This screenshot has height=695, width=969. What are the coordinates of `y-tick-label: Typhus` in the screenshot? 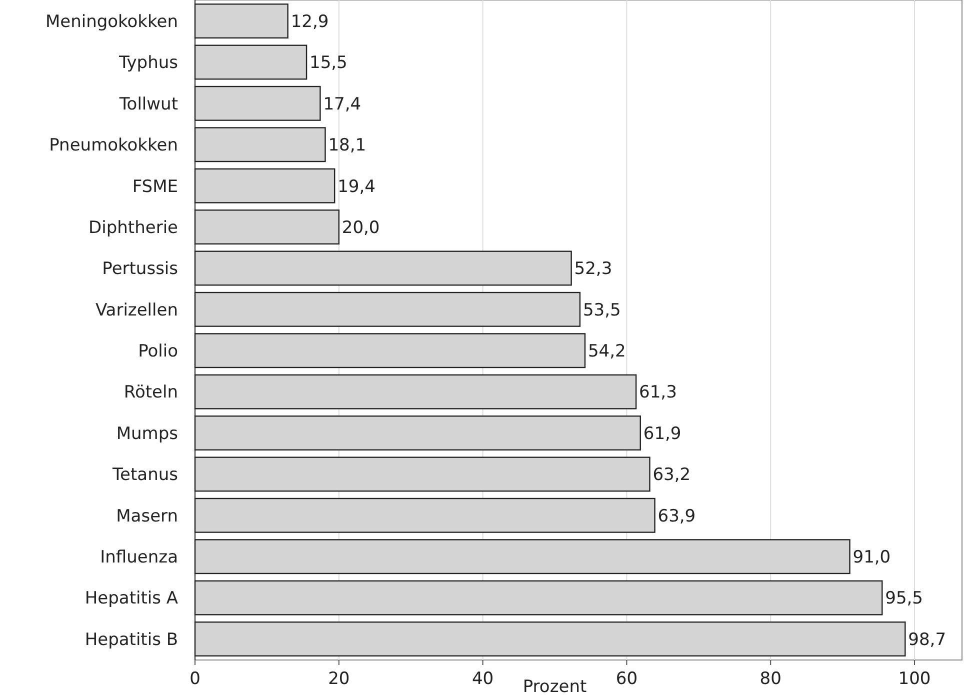 It's located at (148, 63).